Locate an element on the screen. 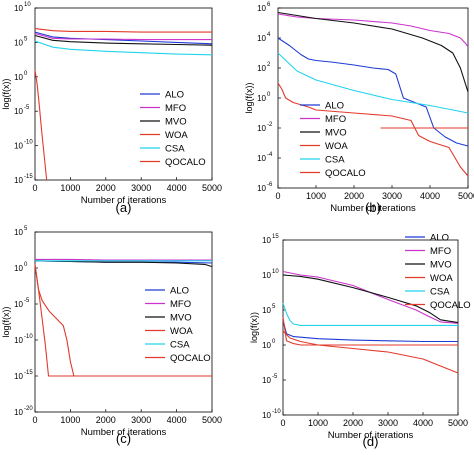 The height and width of the screenshot is (455, 474). panel-label: (c) is located at coordinates (123, 438).